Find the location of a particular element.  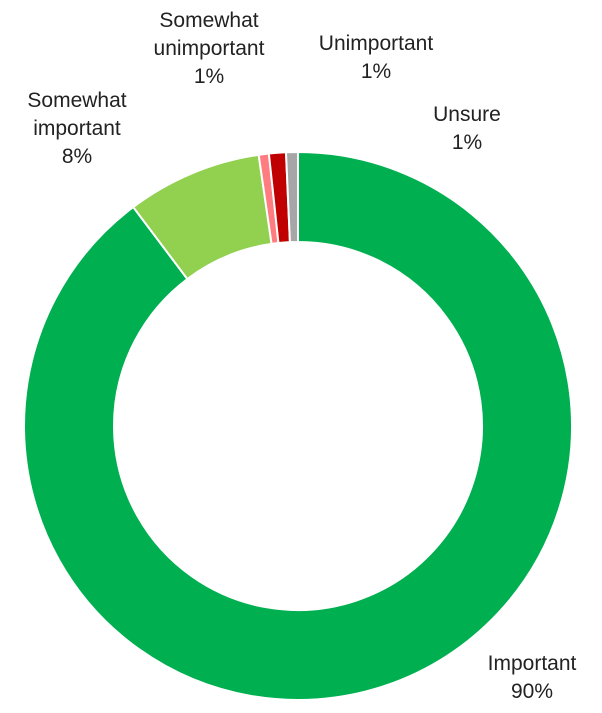

label-somewhat-important: Somewhat important 8% is located at coordinates (76, 128).